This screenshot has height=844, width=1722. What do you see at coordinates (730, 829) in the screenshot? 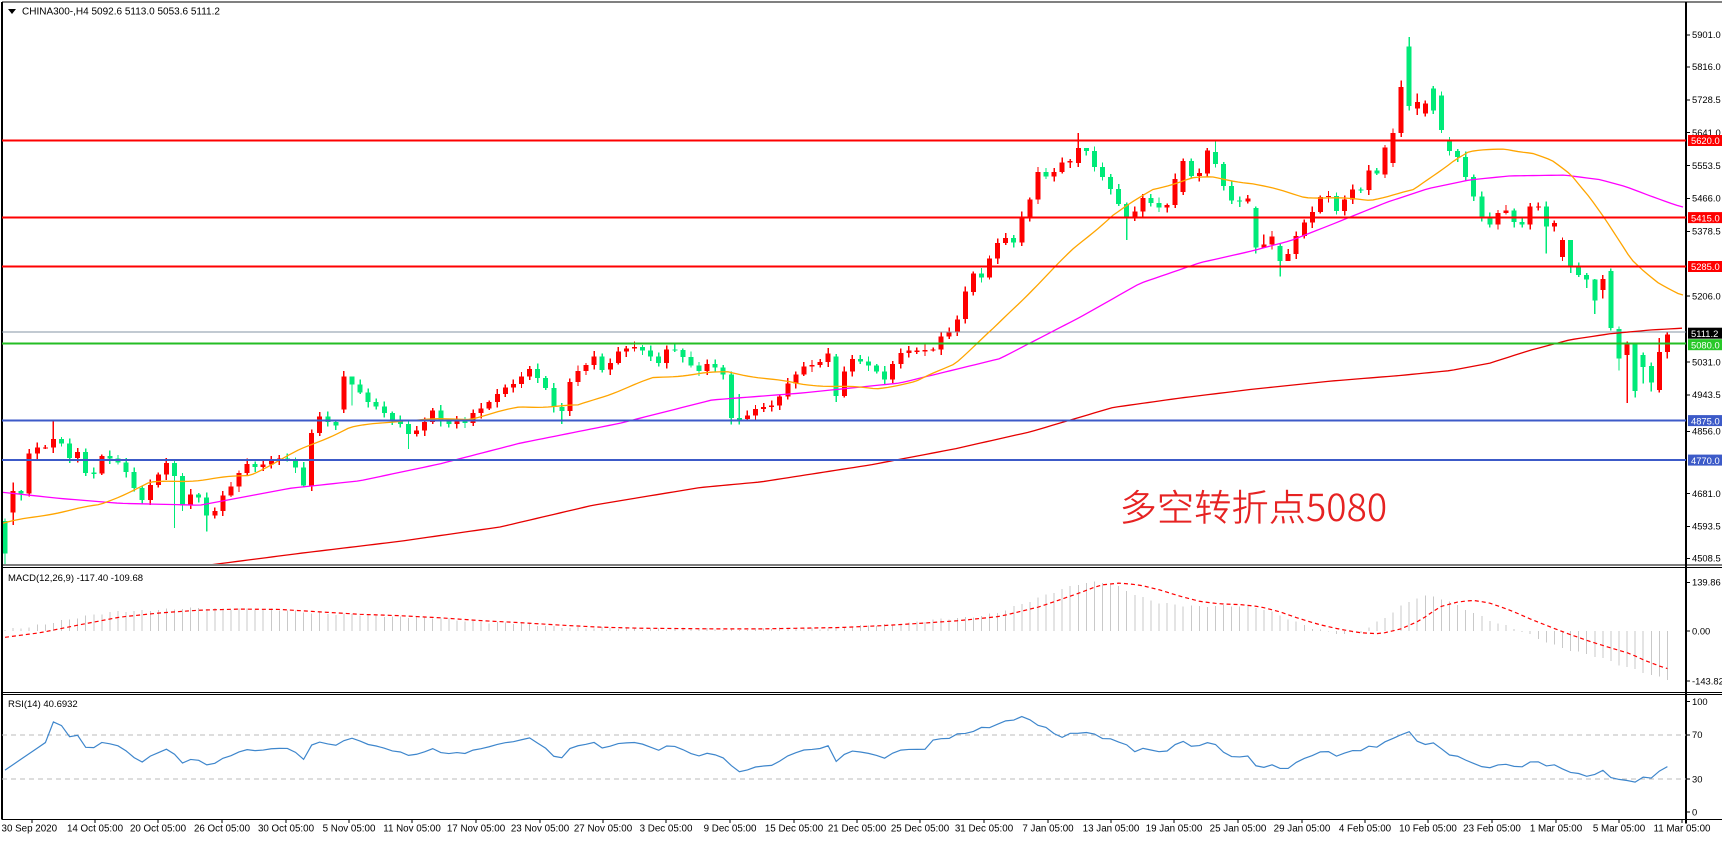
I see `svg-text: 9 Dec 05:00` at bounding box center [730, 829].